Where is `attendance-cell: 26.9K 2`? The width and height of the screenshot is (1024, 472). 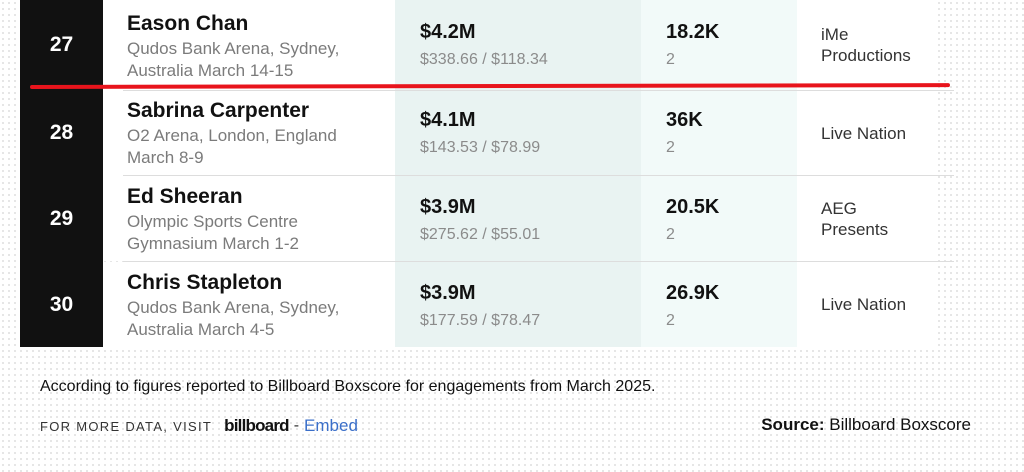
attendance-cell: 26.9K 2 is located at coordinates (719, 304).